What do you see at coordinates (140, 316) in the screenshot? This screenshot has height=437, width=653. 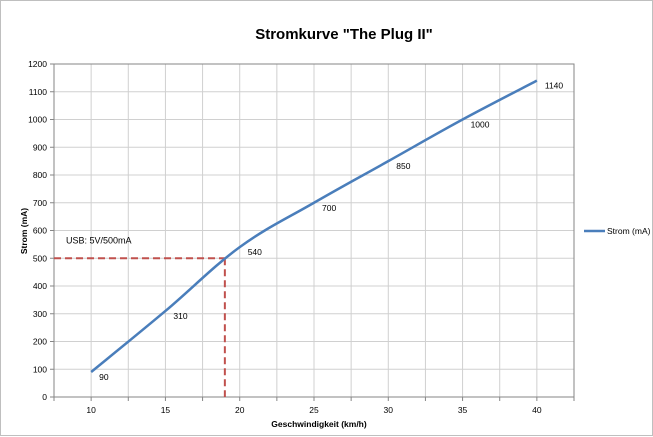 I see `annotation-layer: USB: 5V/500mA` at bounding box center [140, 316].